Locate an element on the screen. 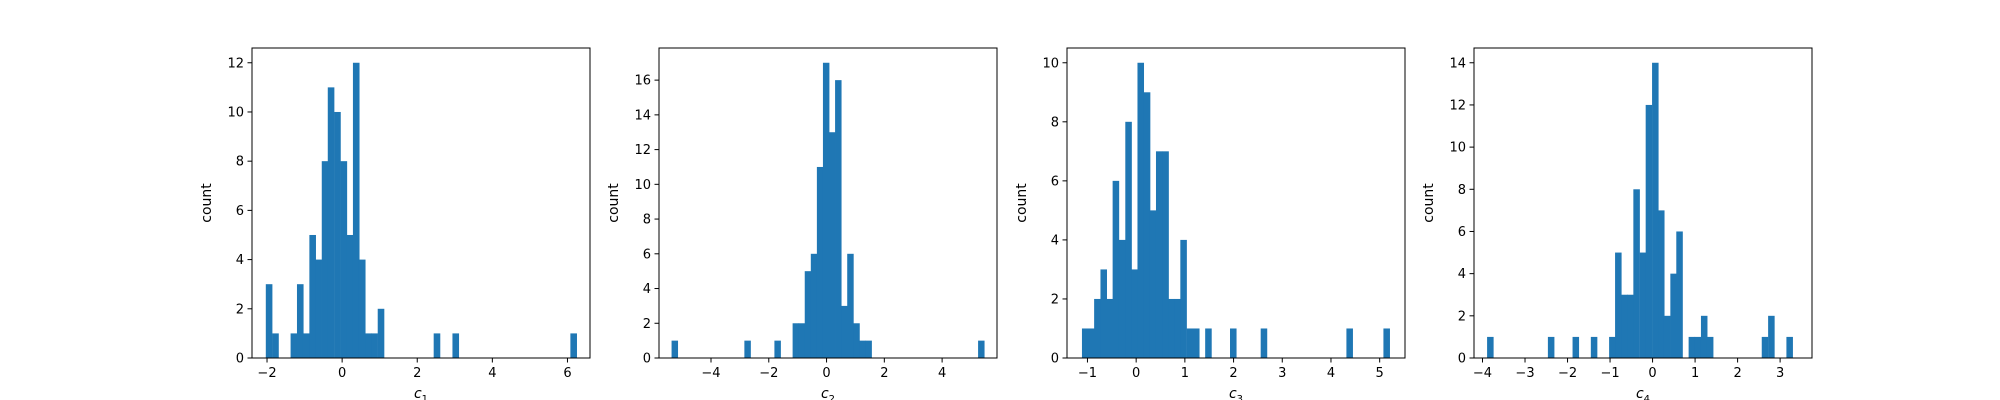  x-tick-label: −1 is located at coordinates (1609, 373).